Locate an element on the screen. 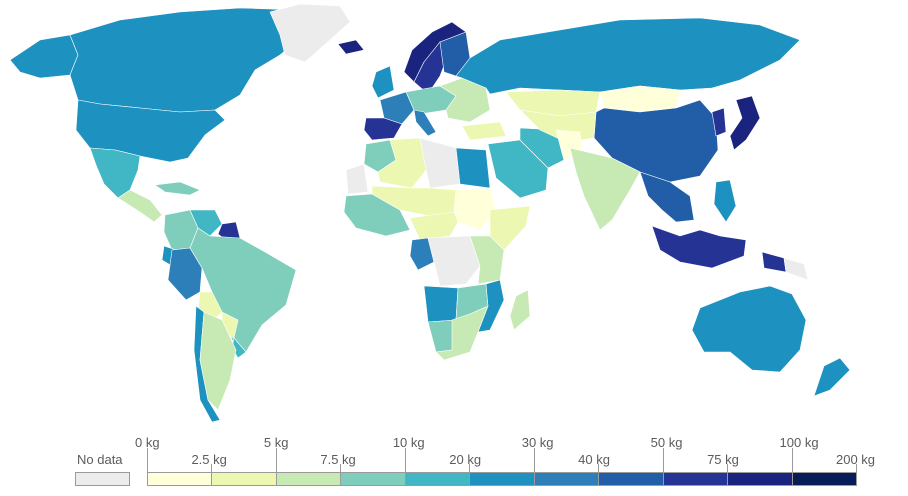 The image size is (908, 496). region-uk is located at coordinates (383, 82).